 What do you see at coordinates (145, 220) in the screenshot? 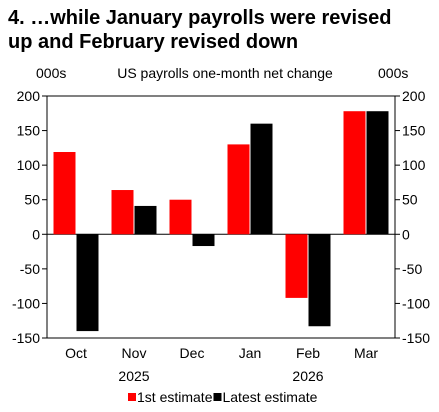
I see `bar-latest-estimate-nov` at bounding box center [145, 220].